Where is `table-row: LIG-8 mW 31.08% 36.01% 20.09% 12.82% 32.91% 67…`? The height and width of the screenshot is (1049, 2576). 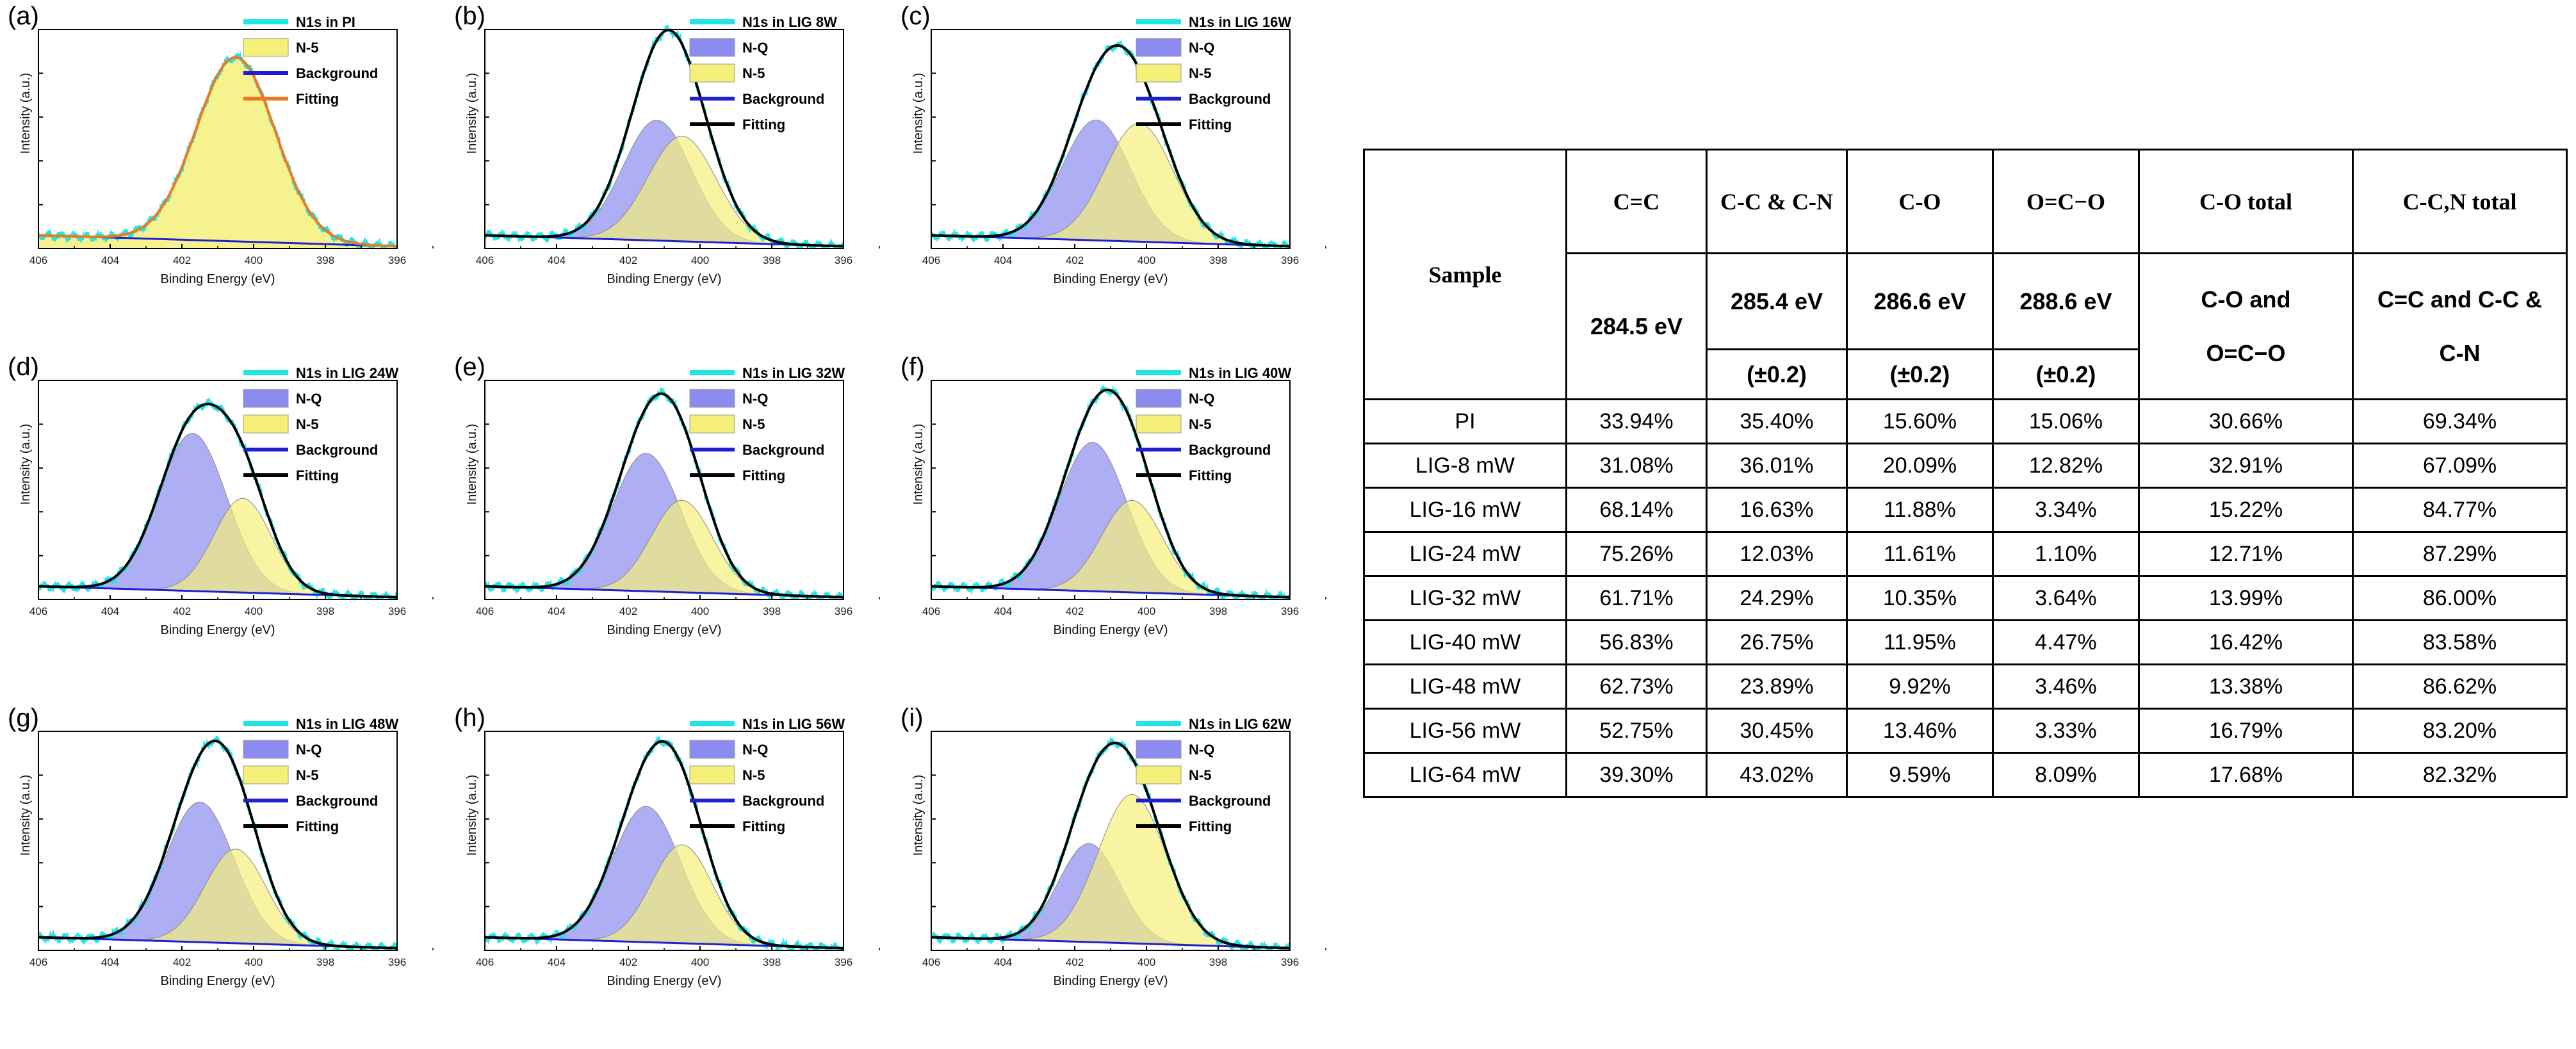
table-row: LIG-8 mW 31.08% 36.01% 20.09% 12.82% 32.91% 67… is located at coordinates (1965, 466).